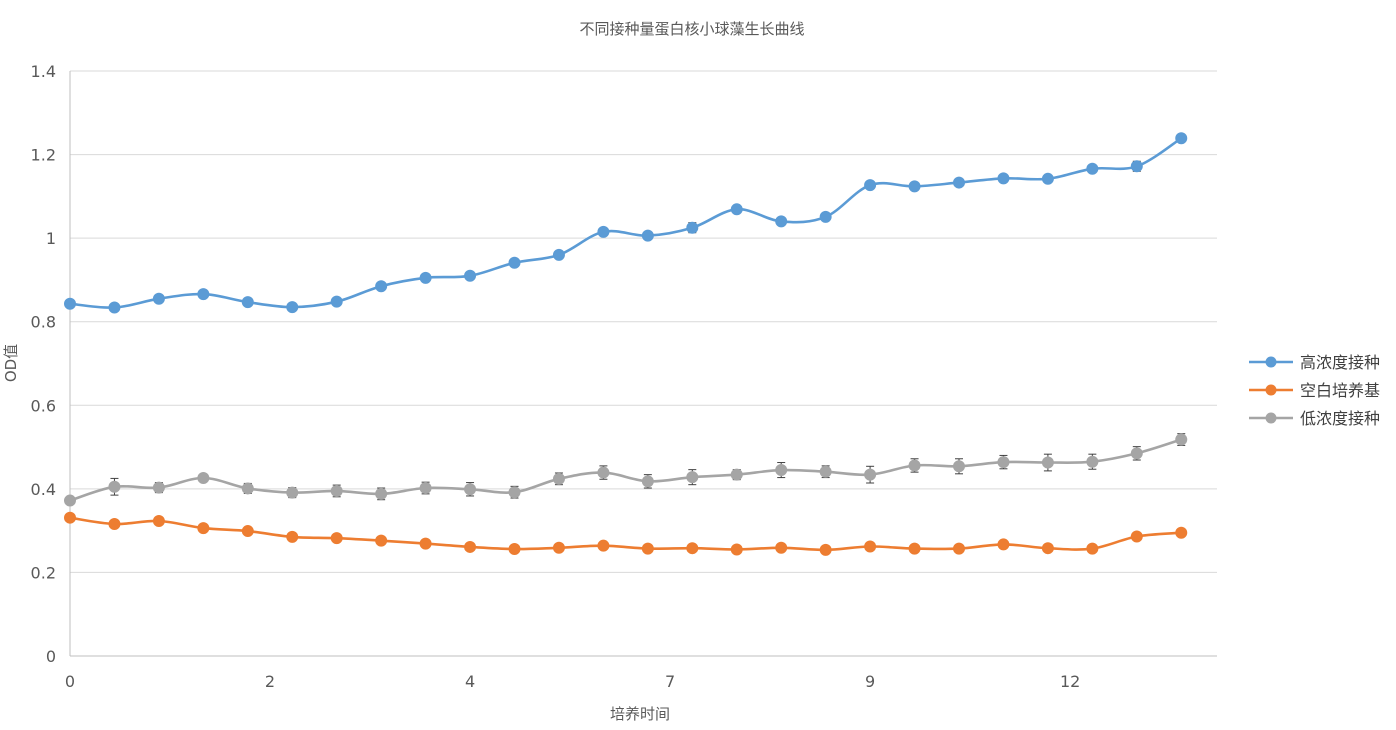 This screenshot has width=1396, height=730. What do you see at coordinates (572, 681) in the screenshot?
I see `x-axis-ticks: 0 2 4 7 9 12` at bounding box center [572, 681].